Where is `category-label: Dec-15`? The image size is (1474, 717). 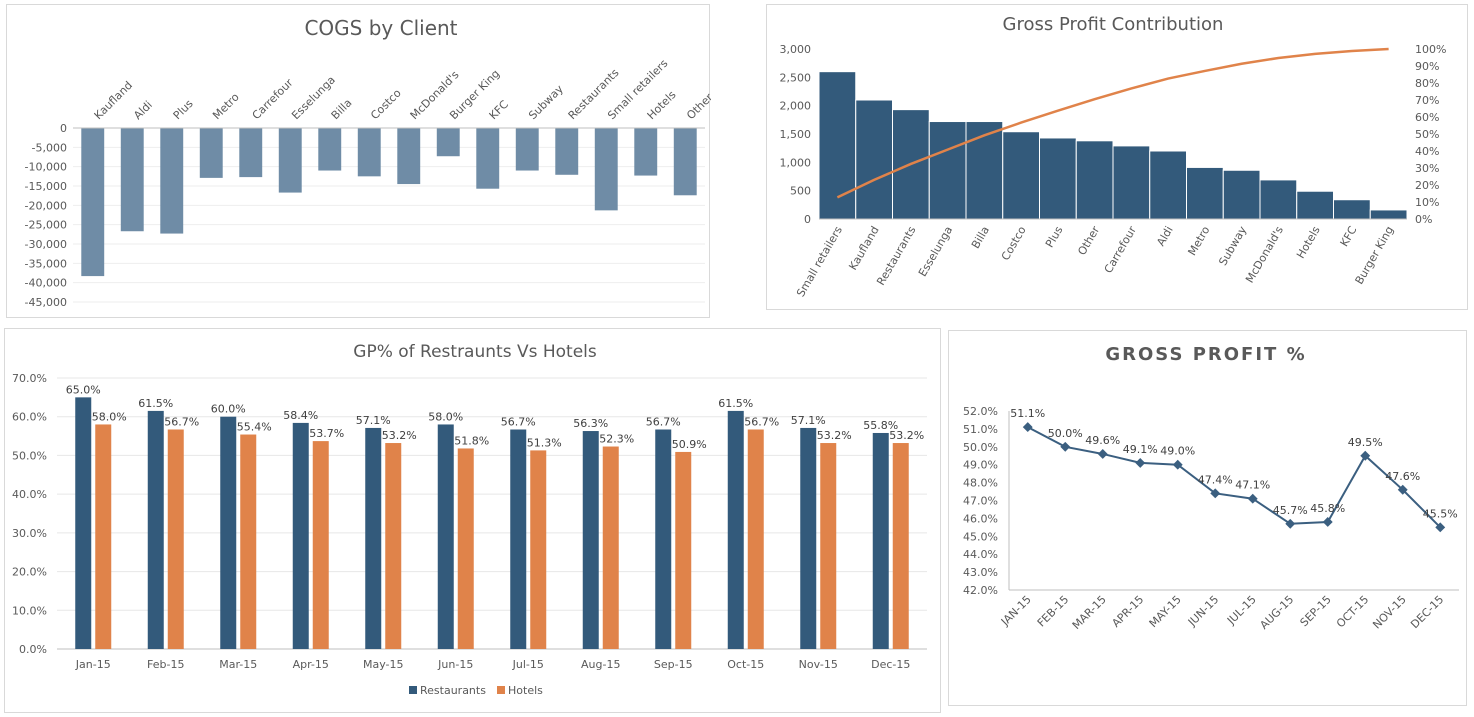
category-label: Dec-15 is located at coordinates (890, 664).